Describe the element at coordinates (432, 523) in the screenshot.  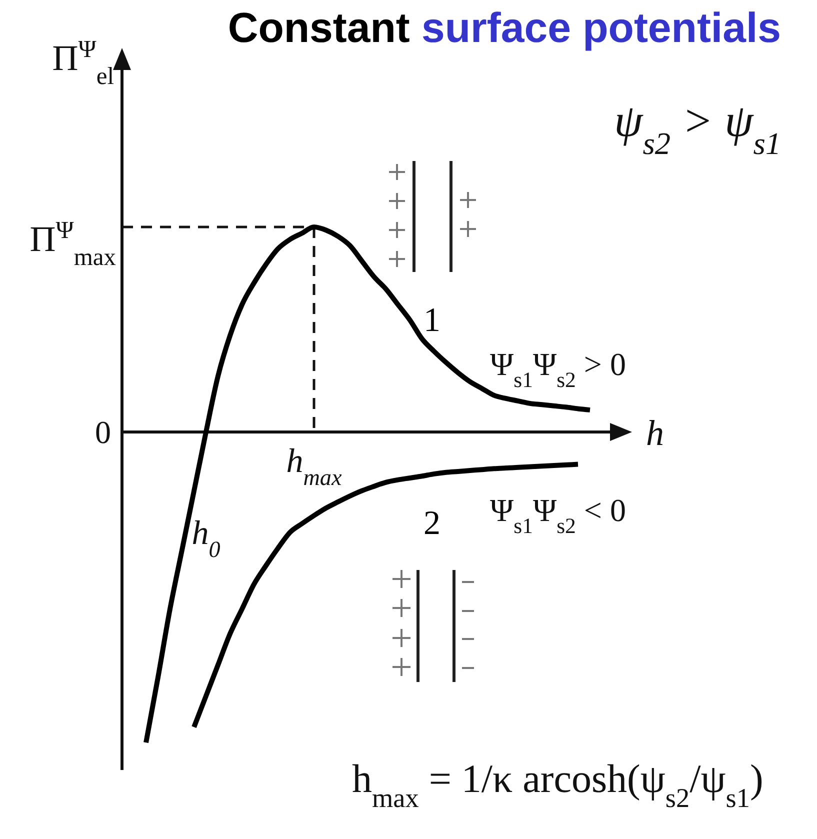
I see `series-label: 2` at that location.